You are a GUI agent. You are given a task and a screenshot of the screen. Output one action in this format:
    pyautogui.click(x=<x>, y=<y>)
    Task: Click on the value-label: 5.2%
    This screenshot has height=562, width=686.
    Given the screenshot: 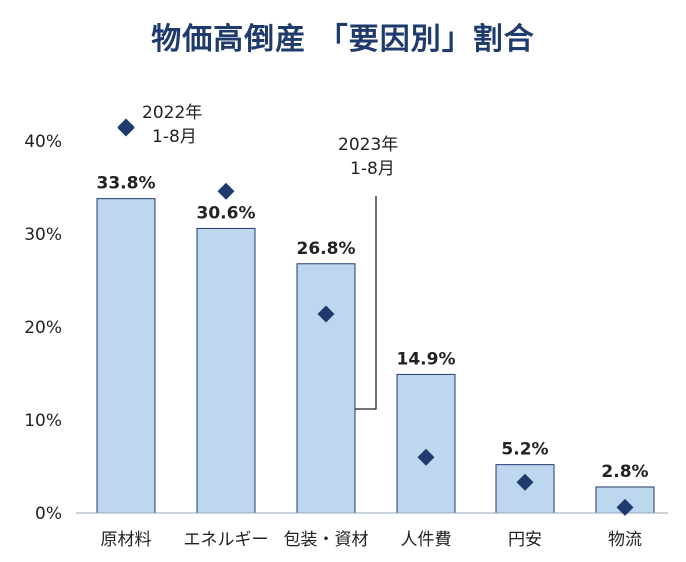 What is the action you would take?
    pyautogui.click(x=524, y=450)
    